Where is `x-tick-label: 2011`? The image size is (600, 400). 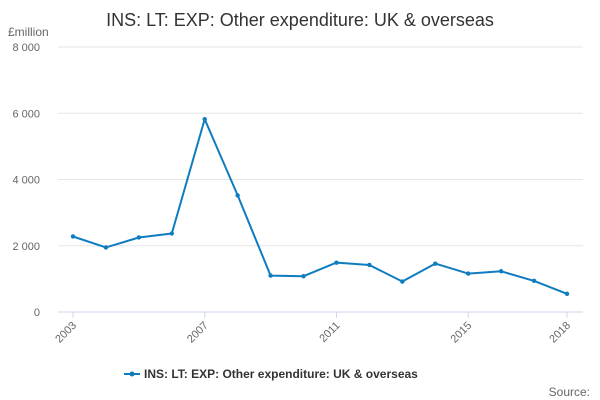
x-tick-label: 2011 is located at coordinates (329, 332).